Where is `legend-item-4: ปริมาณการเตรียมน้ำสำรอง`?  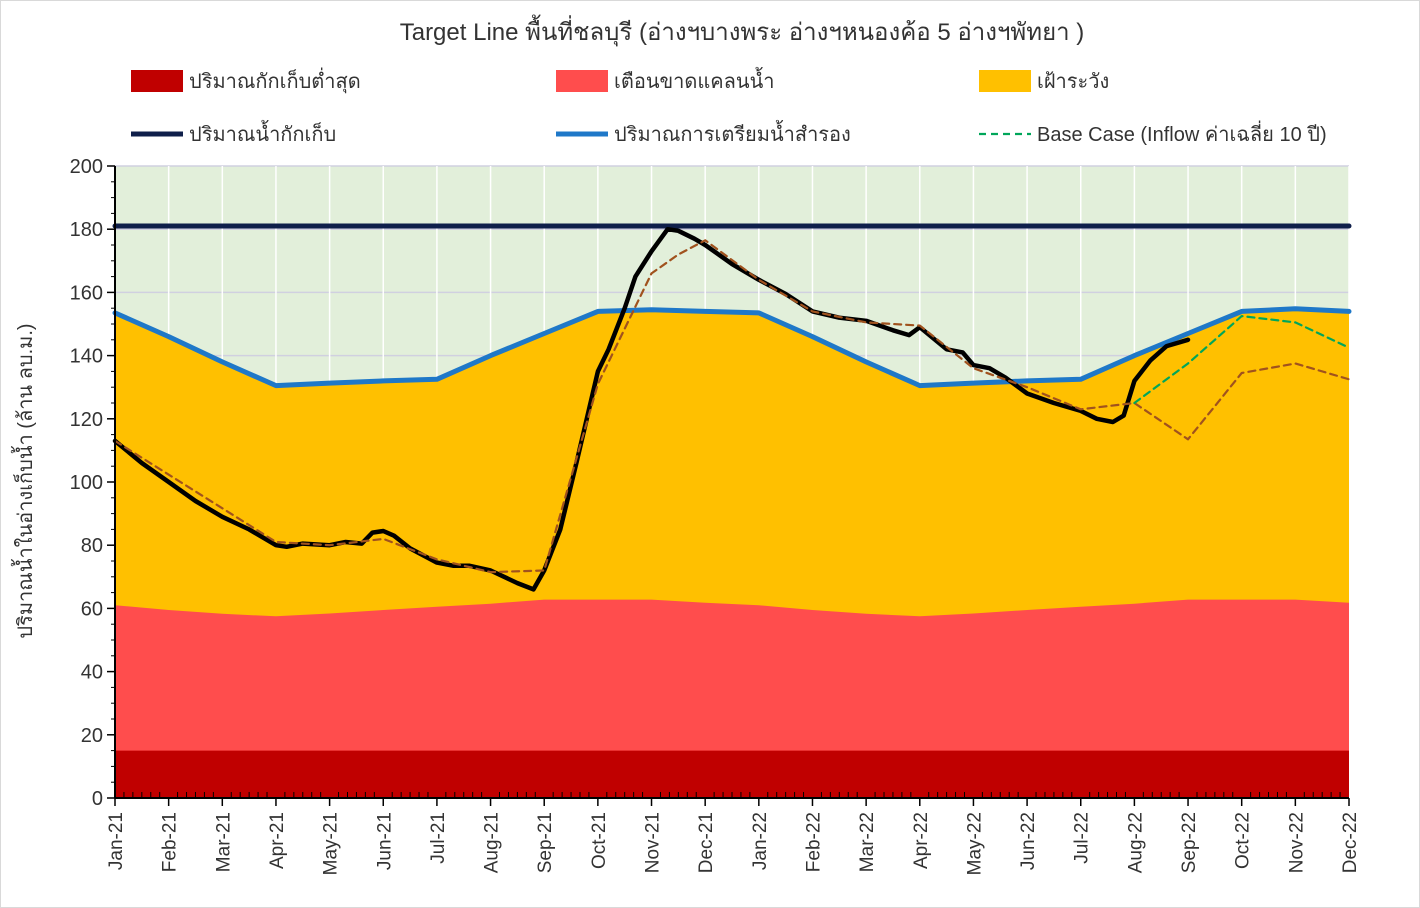 legend-item-4: ปริมาณการเตรียมน้ำสำรอง is located at coordinates (703, 133).